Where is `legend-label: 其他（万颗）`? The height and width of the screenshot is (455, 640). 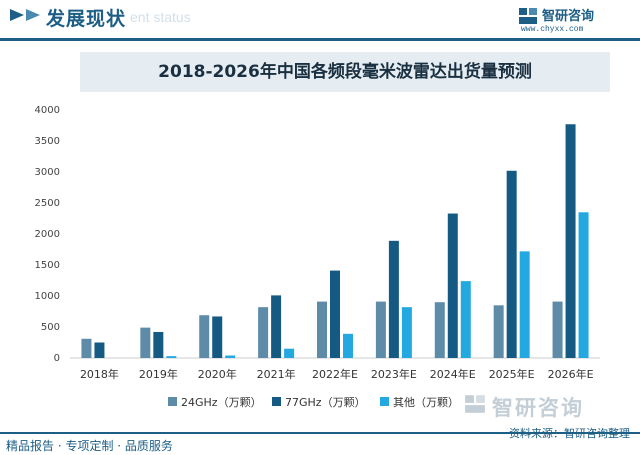
legend-label: 其他（万颗） is located at coordinates (426, 402).